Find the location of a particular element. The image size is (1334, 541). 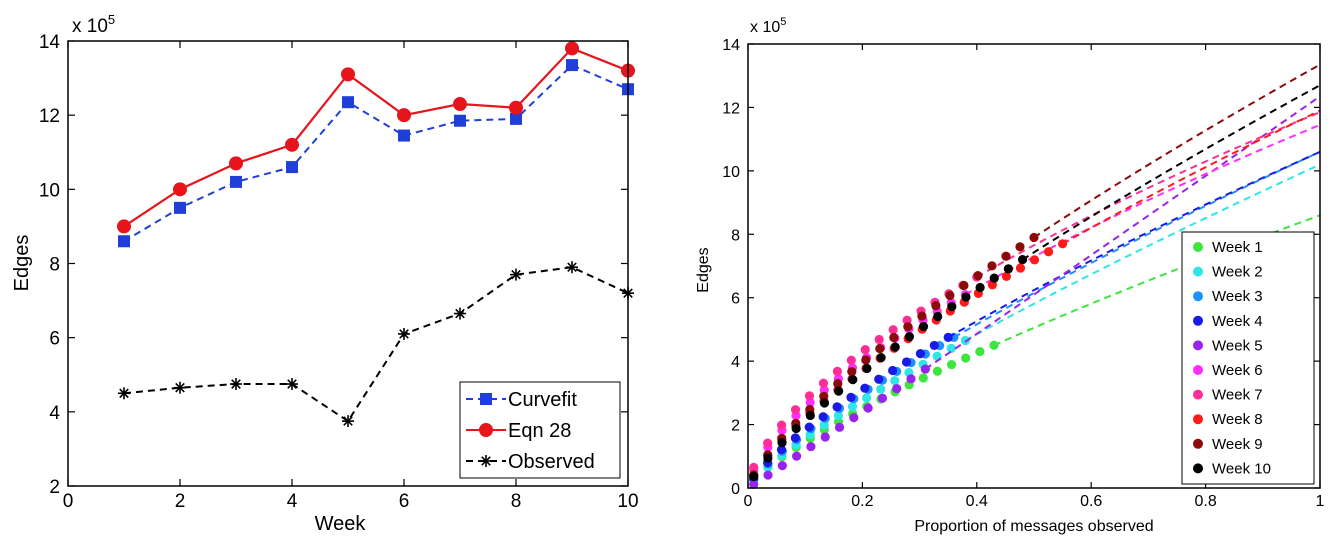

legend-label-week-8: Week 8 is located at coordinates (1237, 419).